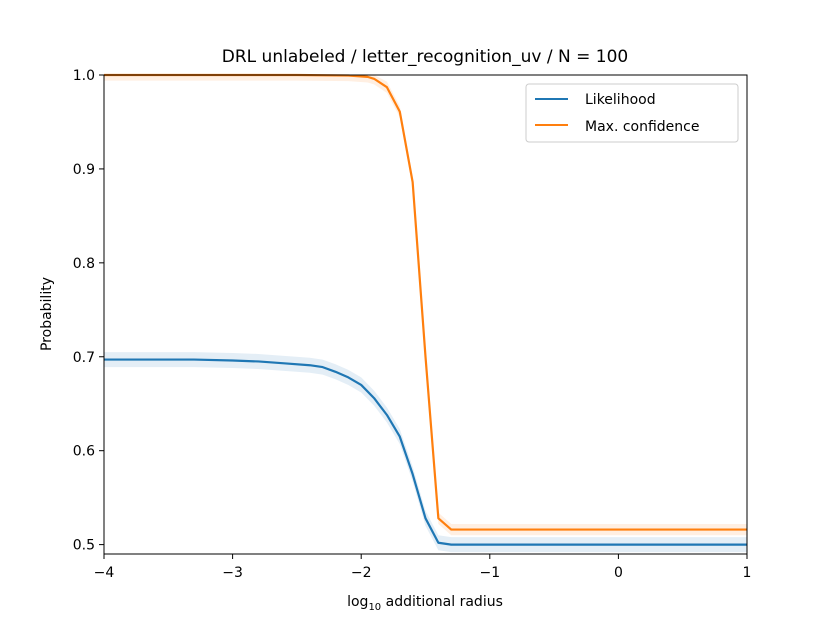  I want to click on x-tick-label: −4, so click(104, 573).